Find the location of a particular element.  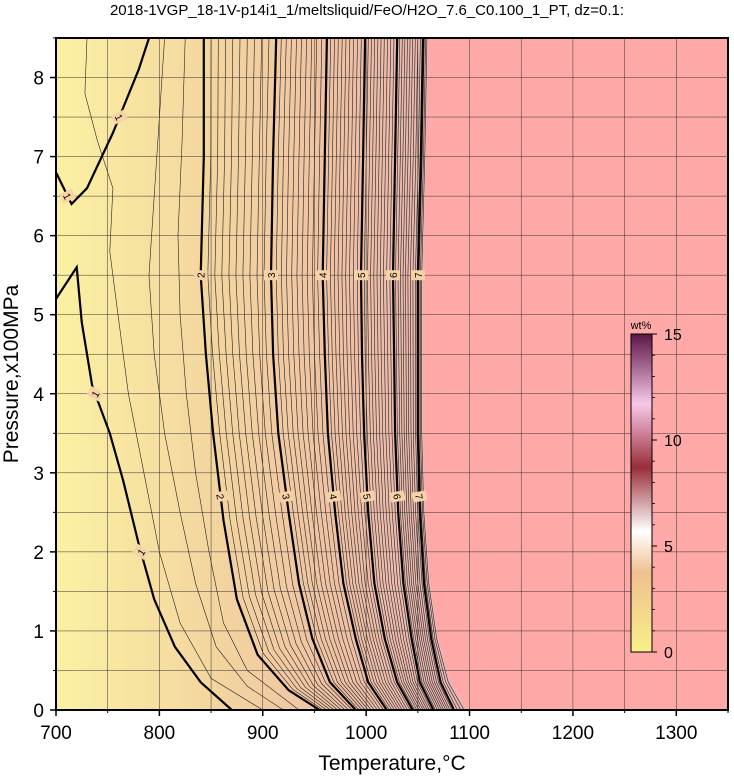

x-axis-label: Temperature,°C is located at coordinates (391, 763).